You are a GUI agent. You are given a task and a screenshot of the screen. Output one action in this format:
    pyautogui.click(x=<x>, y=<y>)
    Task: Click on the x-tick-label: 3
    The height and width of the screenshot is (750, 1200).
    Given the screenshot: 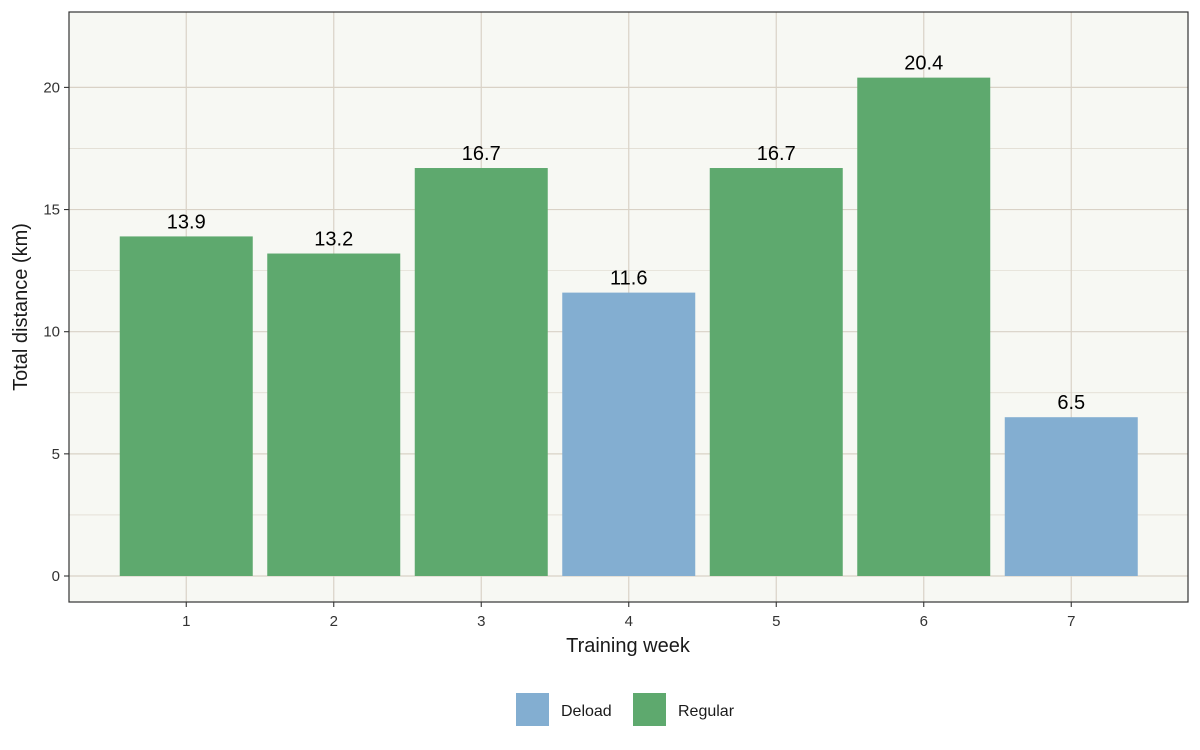 What is the action you would take?
    pyautogui.click(x=481, y=621)
    